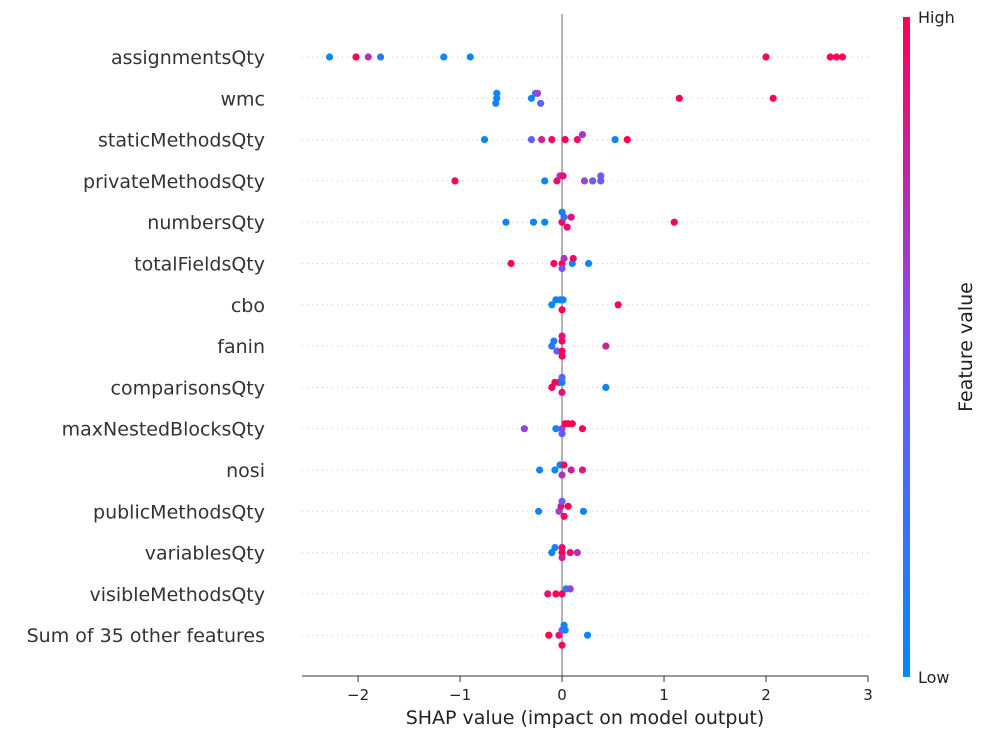 The image size is (985, 737). I want to click on colorbar-title: Feature value, so click(966, 347).